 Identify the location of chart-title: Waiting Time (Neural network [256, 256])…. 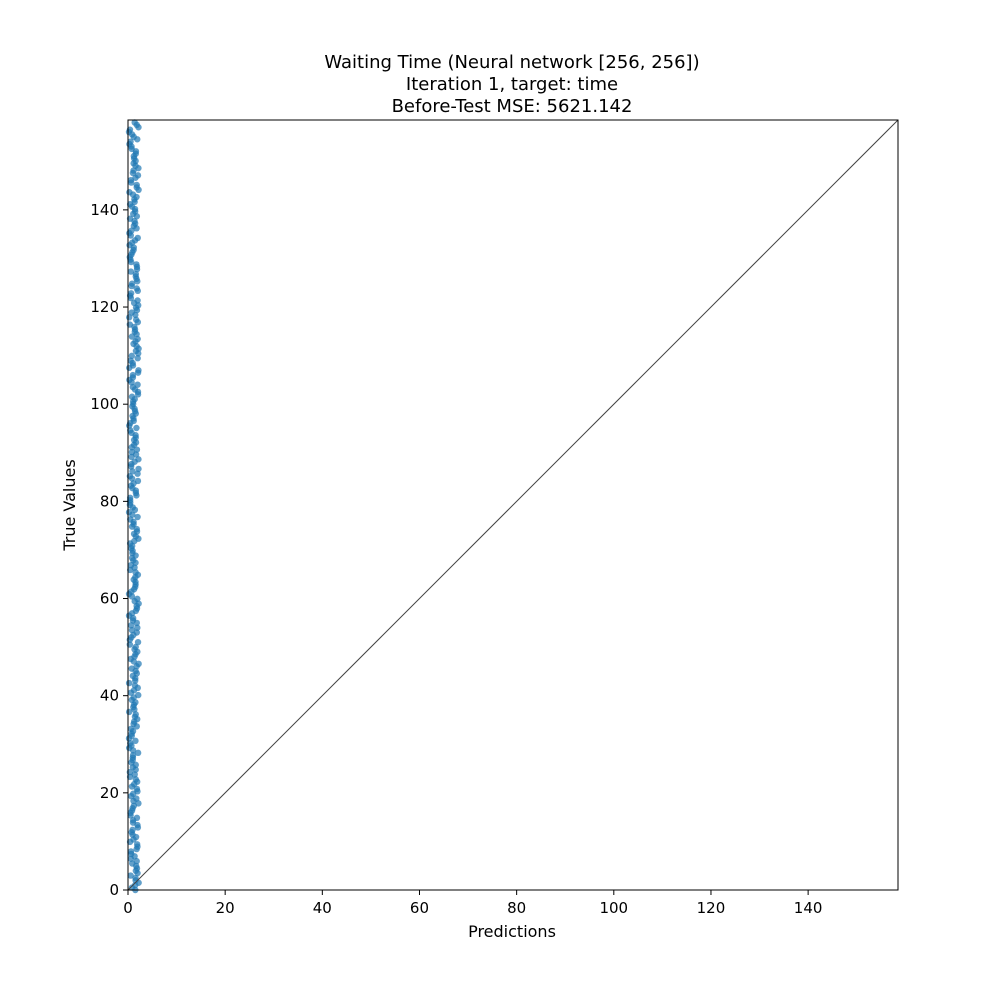
(511, 84).